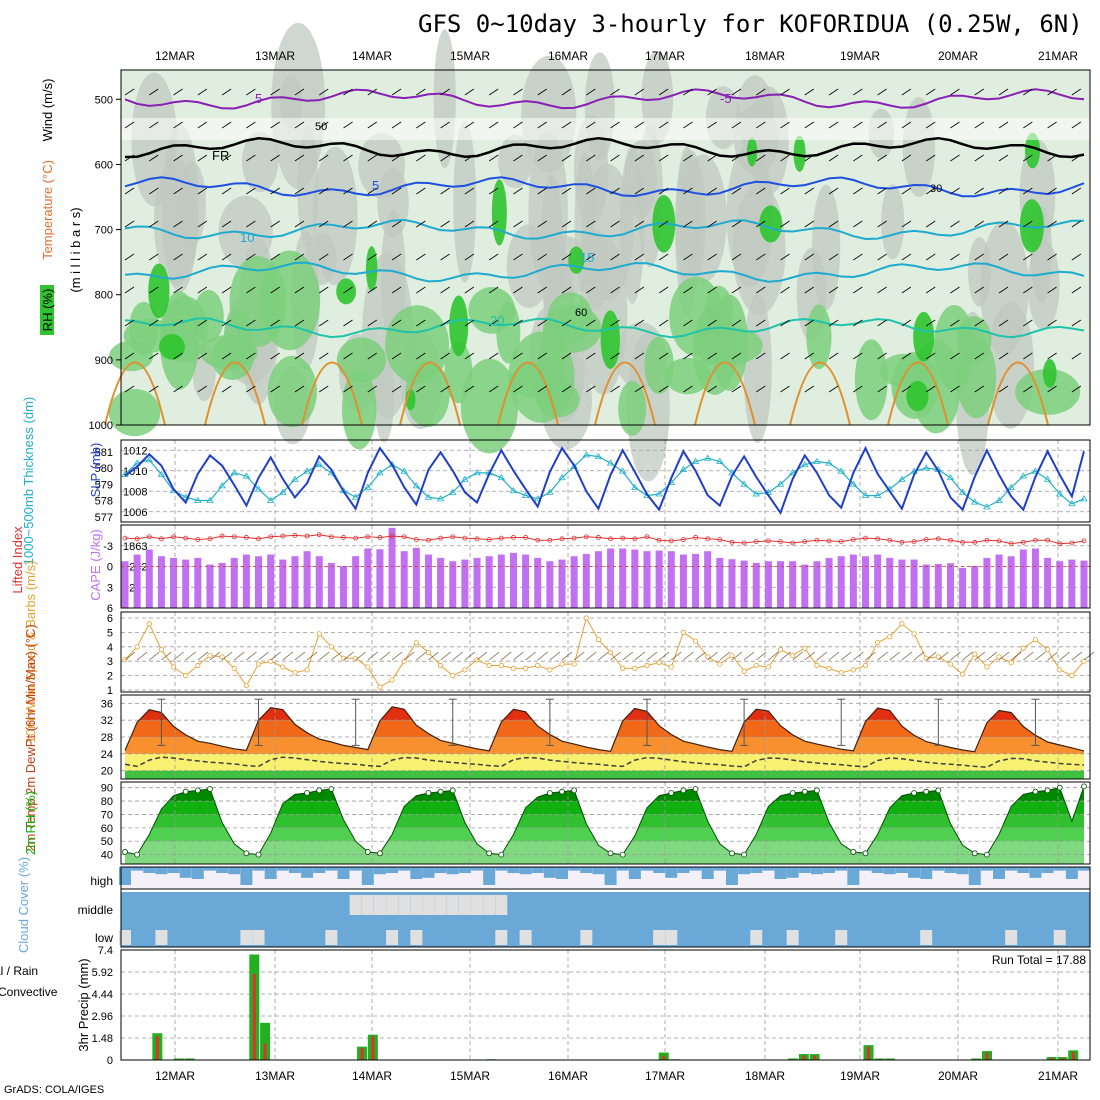 The height and width of the screenshot is (1100, 1100). Describe the element at coordinates (605, 907) in the screenshot. I see `cloud-panel` at that location.